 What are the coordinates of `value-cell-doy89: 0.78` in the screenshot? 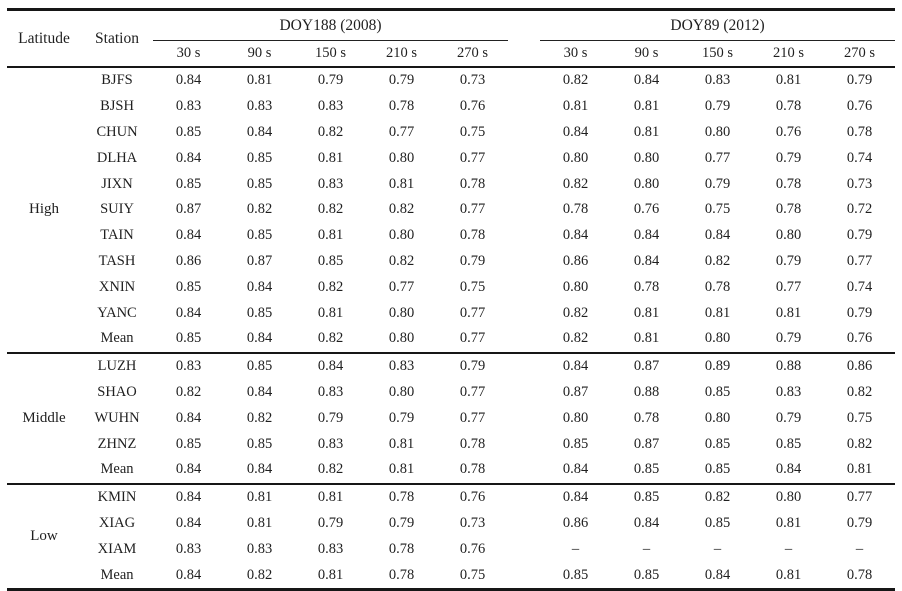 It's located at (575, 209).